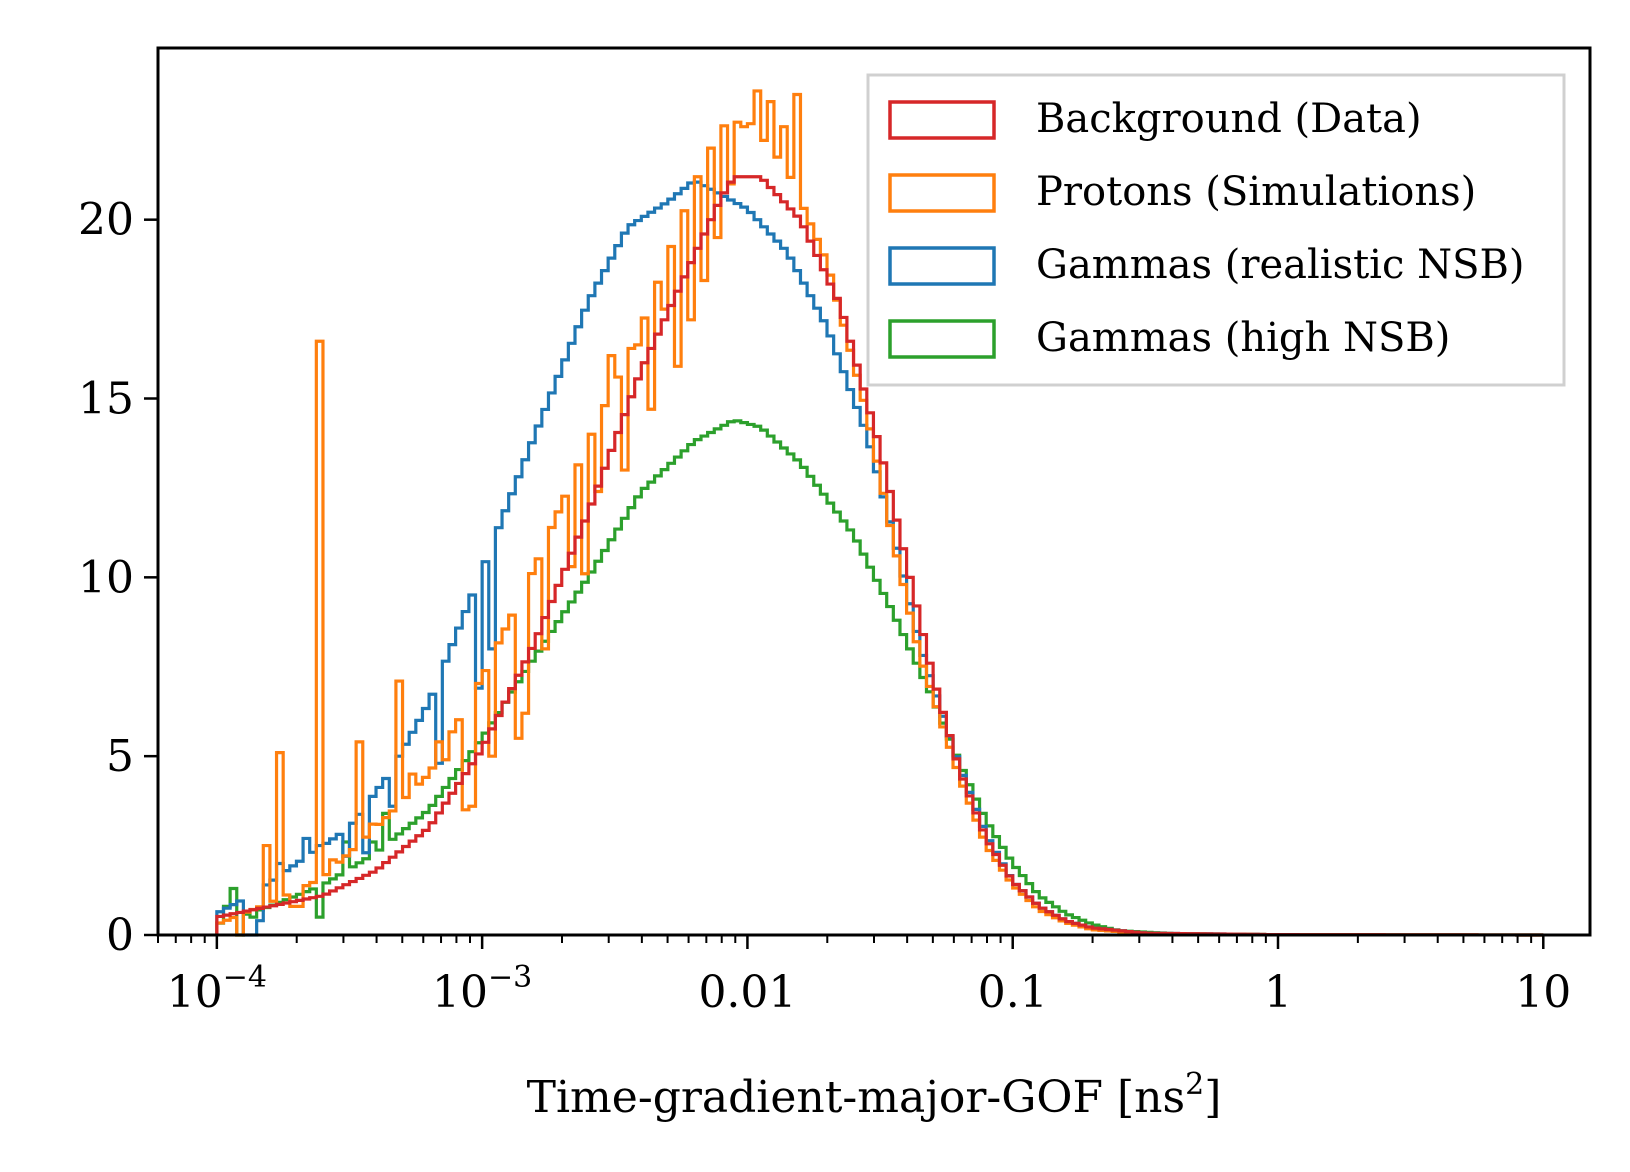  I want to click on x-tick-label-base: 0.01, so click(747, 992).